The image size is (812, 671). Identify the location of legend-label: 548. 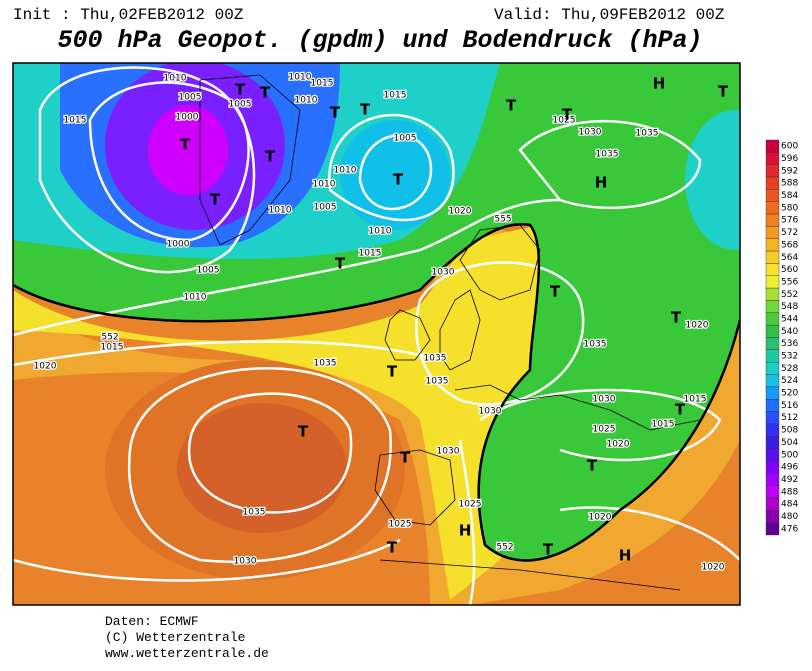
(789, 307).